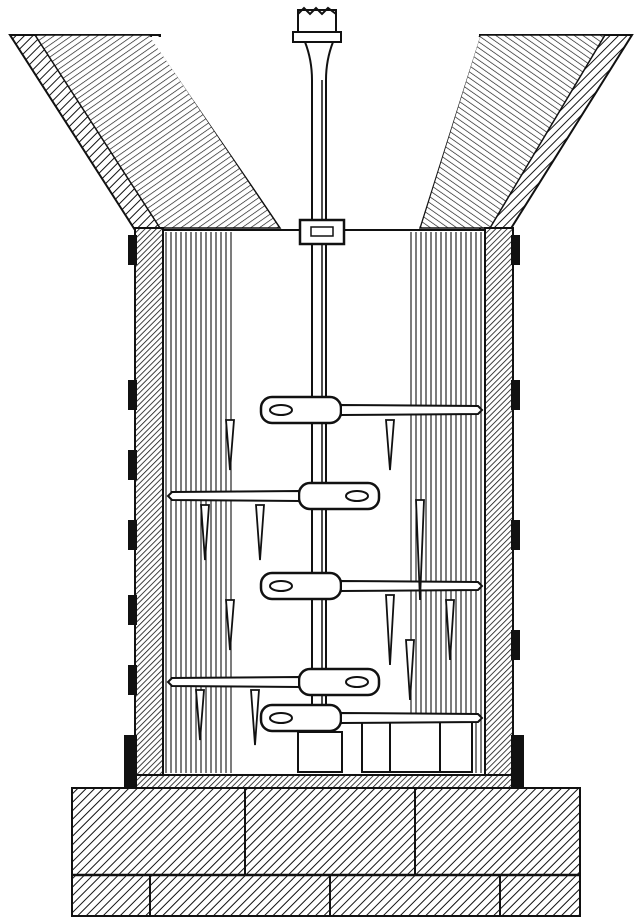 This screenshot has height=921, width=640. I want to click on shaft-collar-top, so click(317, 37).